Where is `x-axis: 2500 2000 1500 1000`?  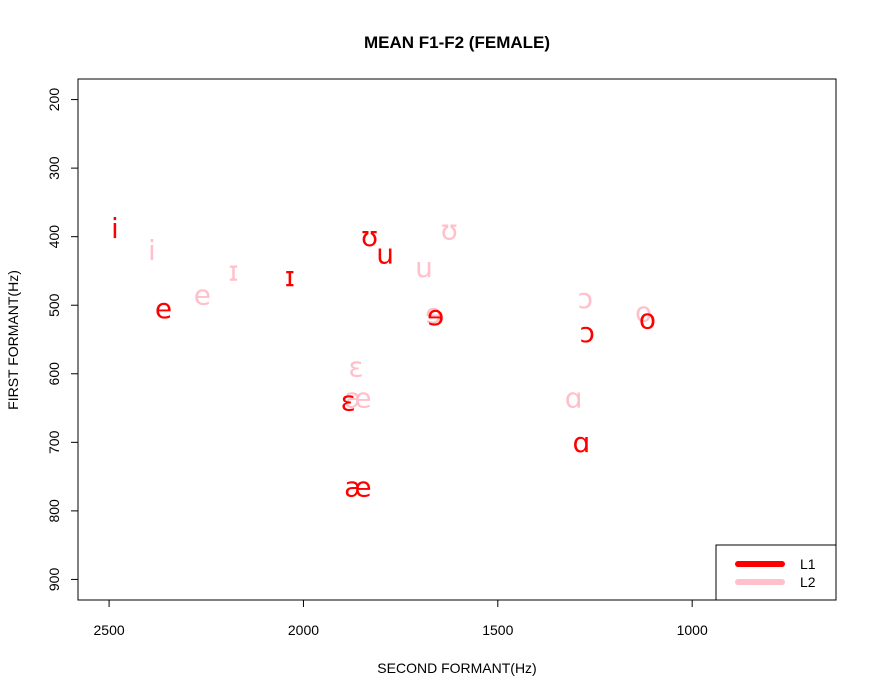
x-axis: 2500 2000 1500 1000 is located at coordinates (401, 619).